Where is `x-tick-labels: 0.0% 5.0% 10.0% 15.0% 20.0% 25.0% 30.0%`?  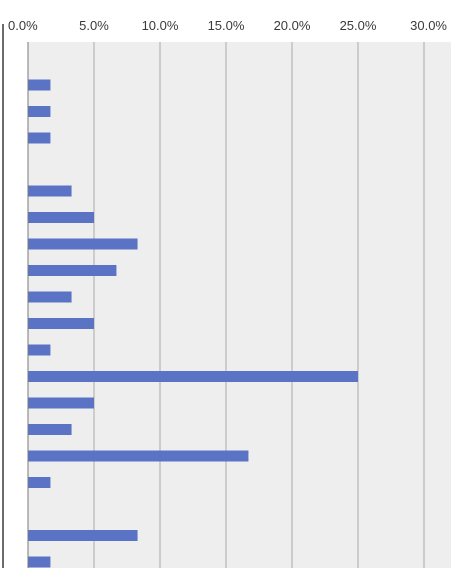 x-tick-labels: 0.0% 5.0% 10.0% 15.0% 20.0% 25.0% 30.0% is located at coordinates (227, 25).